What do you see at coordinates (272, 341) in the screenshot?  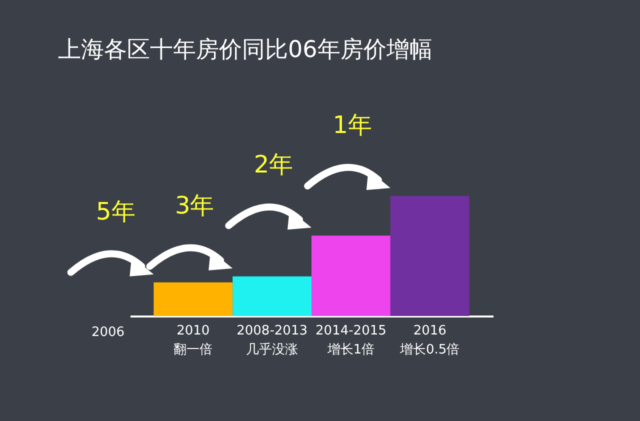 I see `x-tick-label: 2008-2013 几乎没涨` at bounding box center [272, 341].